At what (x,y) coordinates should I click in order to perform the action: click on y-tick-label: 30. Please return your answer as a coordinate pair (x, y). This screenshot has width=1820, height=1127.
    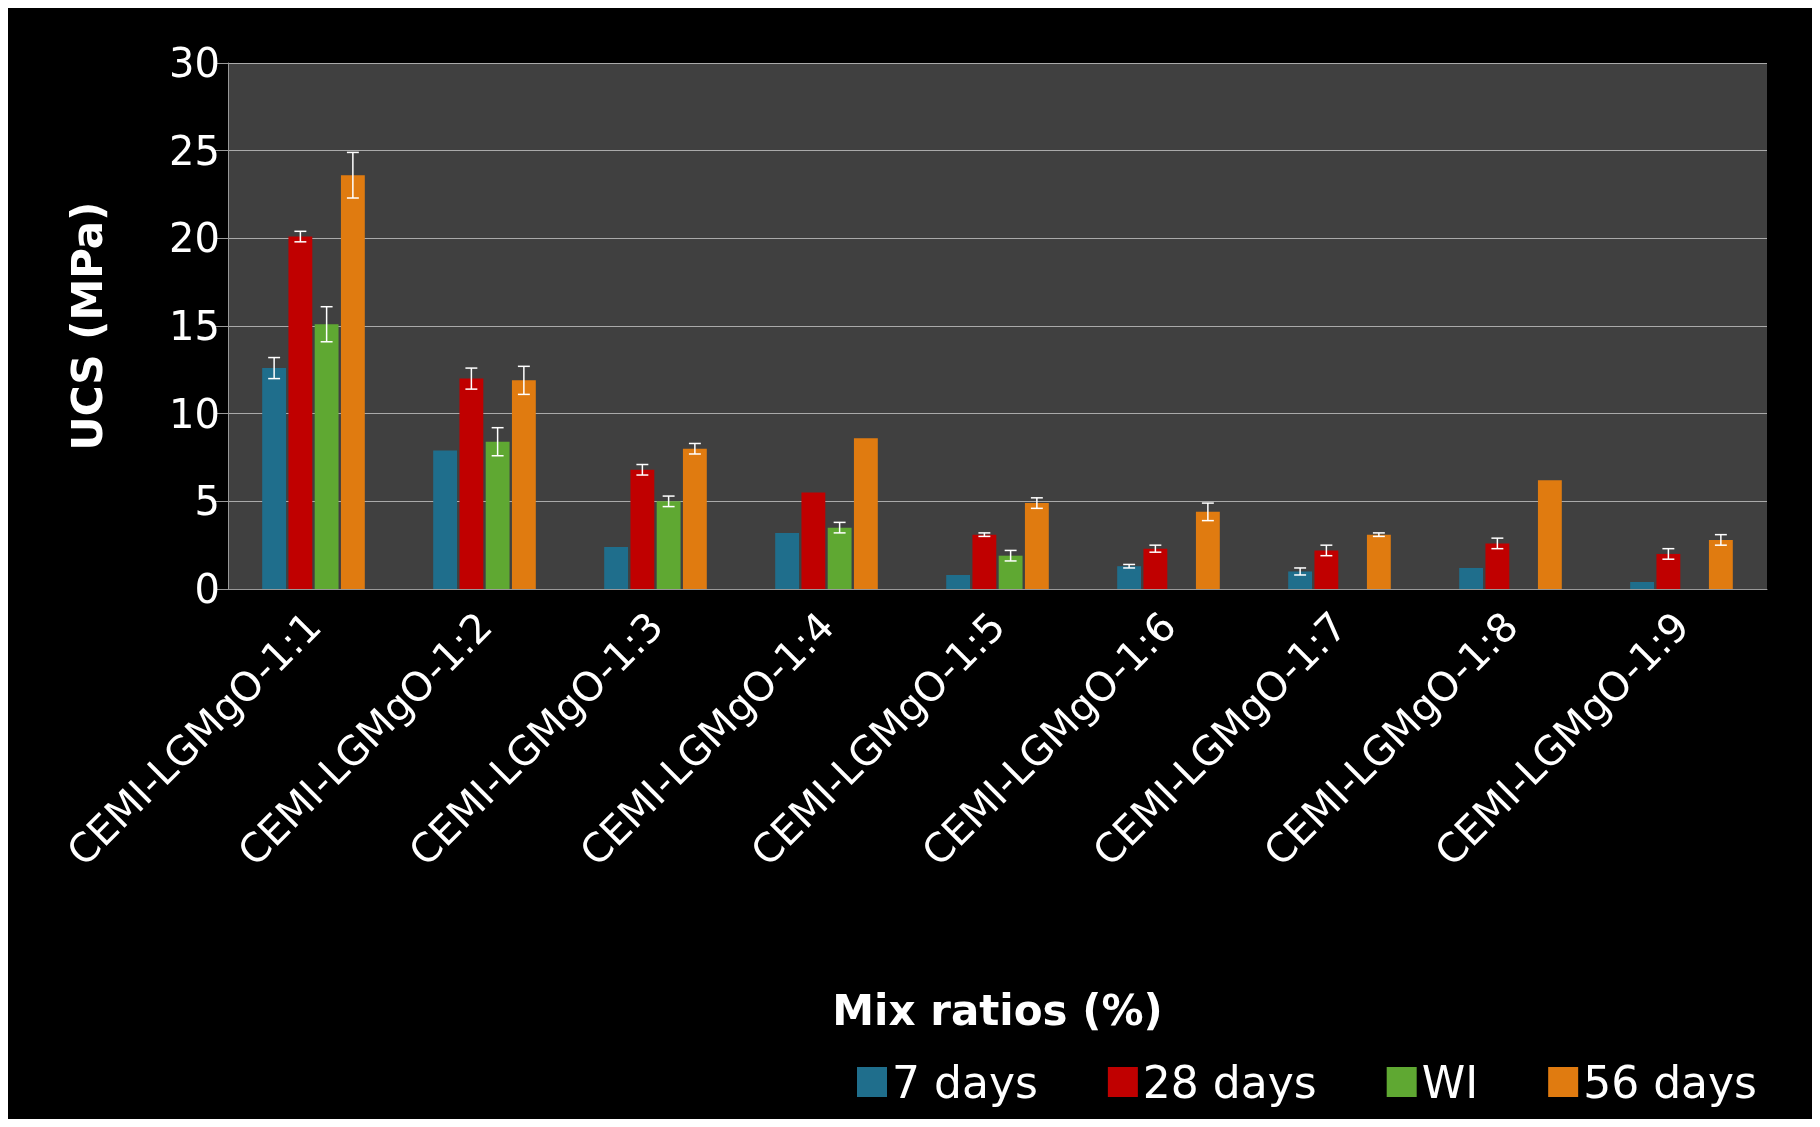
    Looking at the image, I should click on (194, 63).